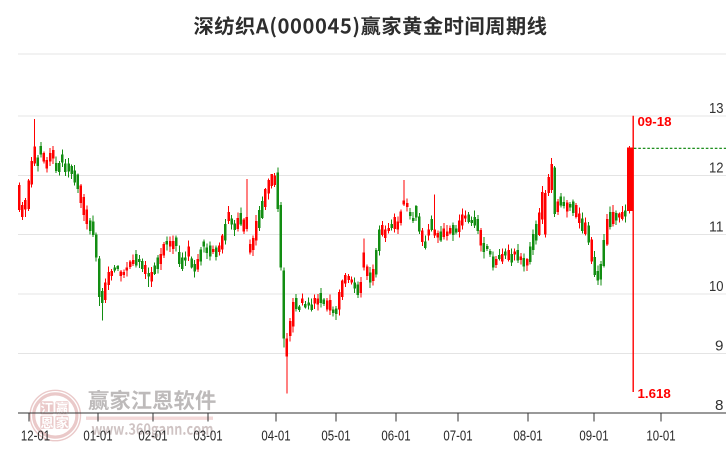 This screenshot has width=726, height=450. Describe the element at coordinates (716, 108) in the screenshot. I see `svg-text: 13` at that location.